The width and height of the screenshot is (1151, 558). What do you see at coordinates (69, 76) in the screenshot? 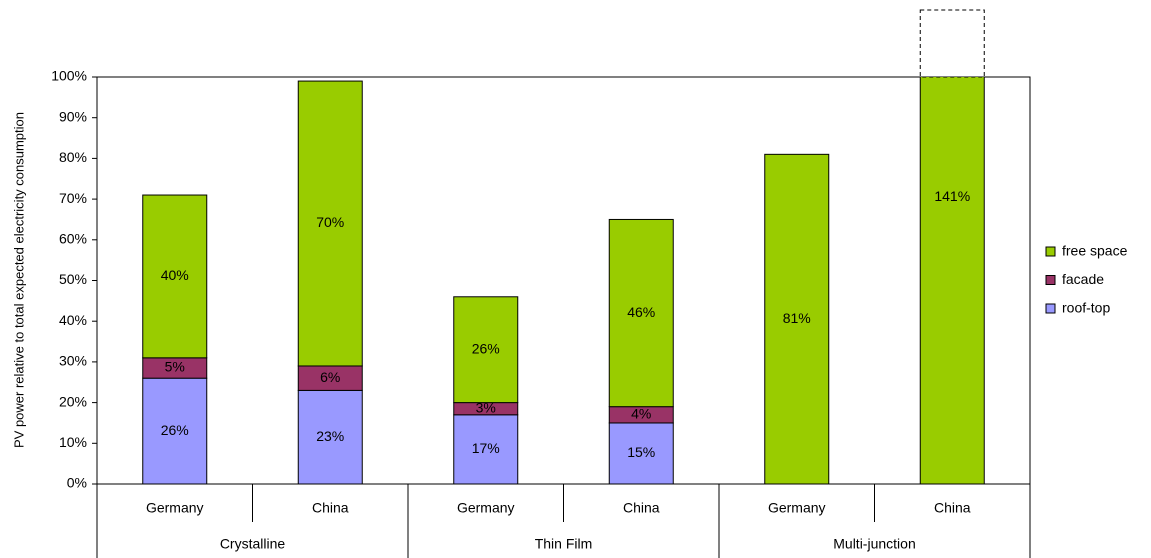
I see `y-tick-label: 100%` at bounding box center [69, 76].